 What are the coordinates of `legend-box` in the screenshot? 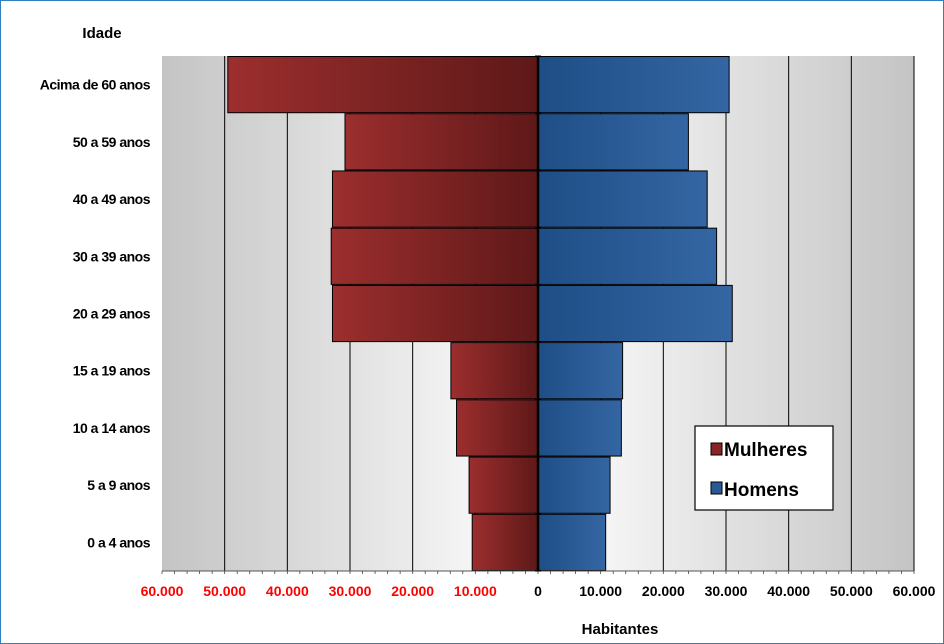 It's located at (764, 468).